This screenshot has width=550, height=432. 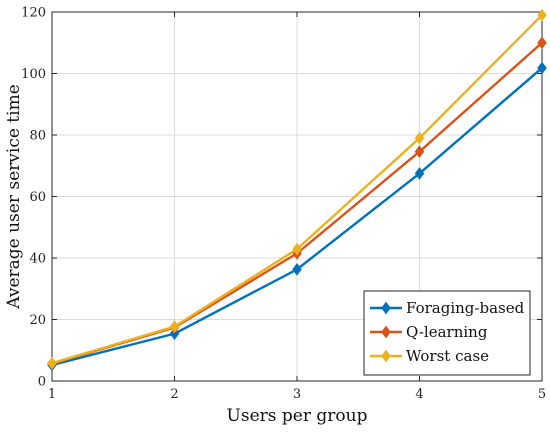 I want to click on legend-item: Q-learning, so click(x=429, y=332).